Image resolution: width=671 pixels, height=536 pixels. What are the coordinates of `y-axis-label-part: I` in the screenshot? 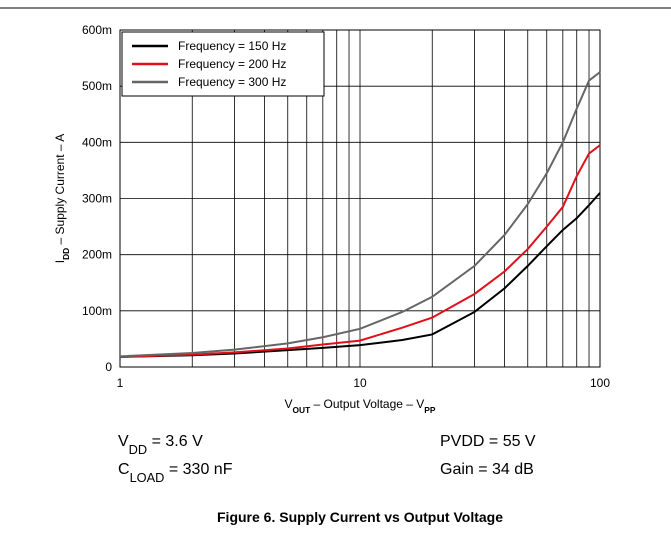 It's located at (60, 261).